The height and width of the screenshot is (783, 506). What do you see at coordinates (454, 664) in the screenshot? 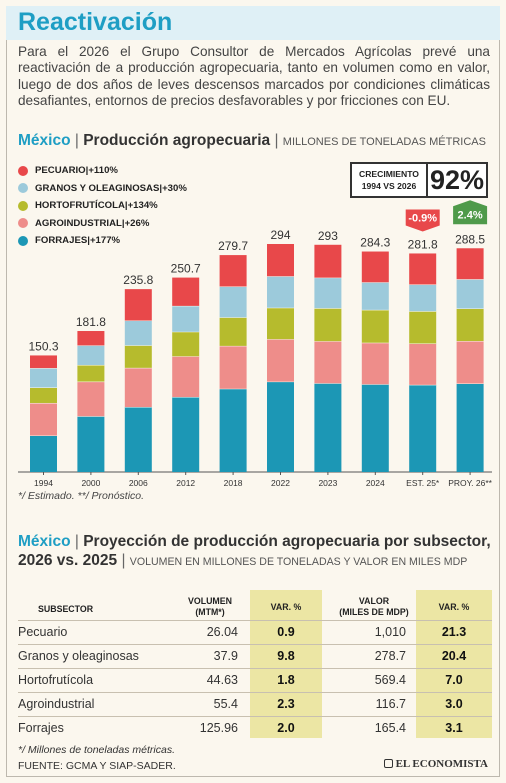
I see `var-value-column-bg` at bounding box center [454, 664].